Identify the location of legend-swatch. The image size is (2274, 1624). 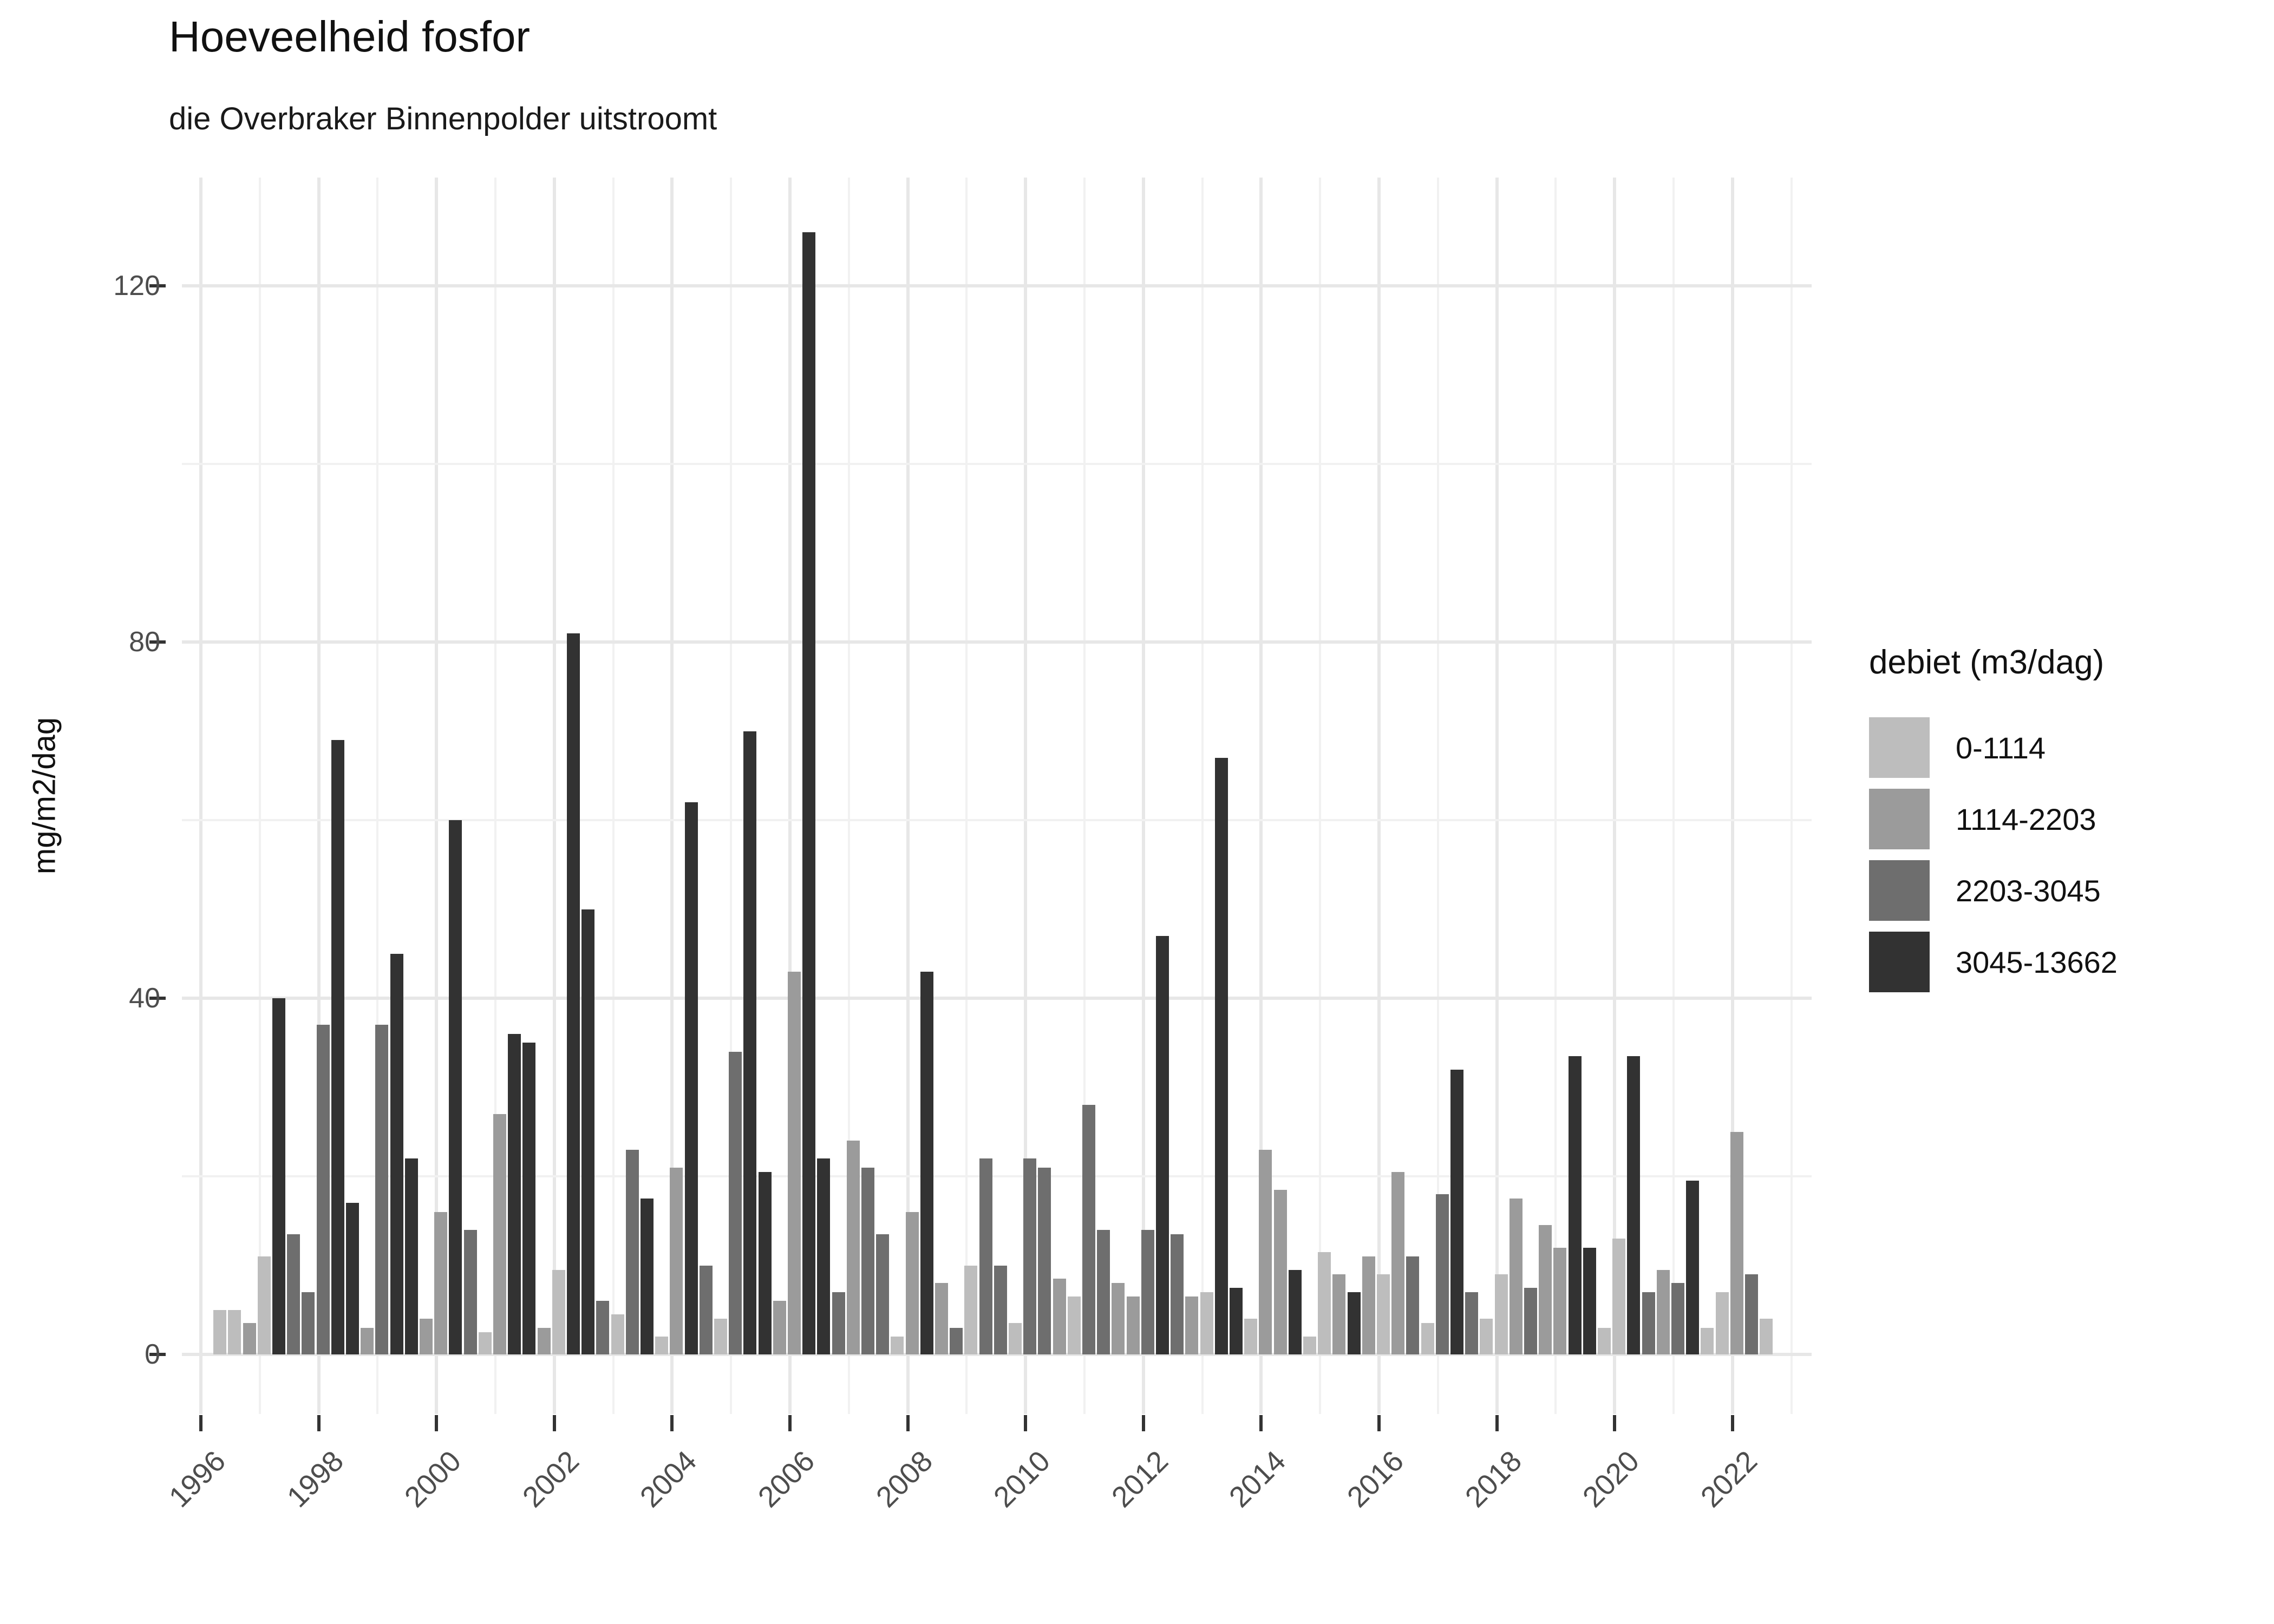
(1900, 890).